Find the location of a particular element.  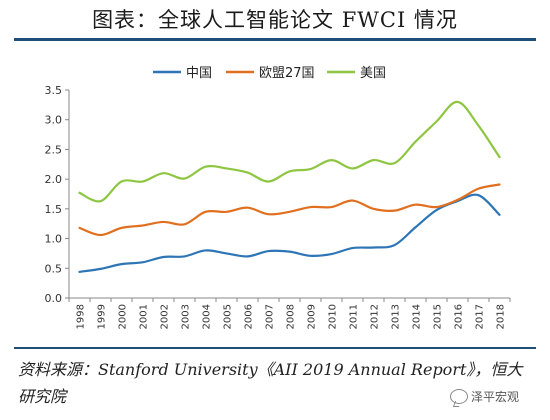

x-tick-label: 2016 is located at coordinates (459, 316).